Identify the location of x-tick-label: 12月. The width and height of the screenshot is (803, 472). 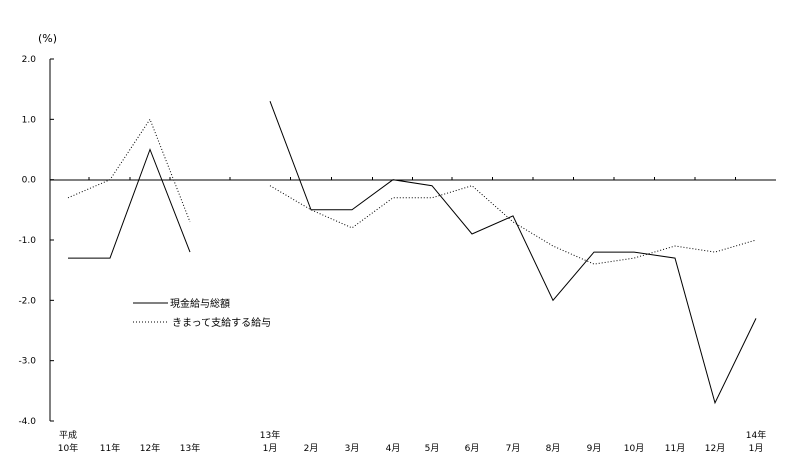
(715, 448).